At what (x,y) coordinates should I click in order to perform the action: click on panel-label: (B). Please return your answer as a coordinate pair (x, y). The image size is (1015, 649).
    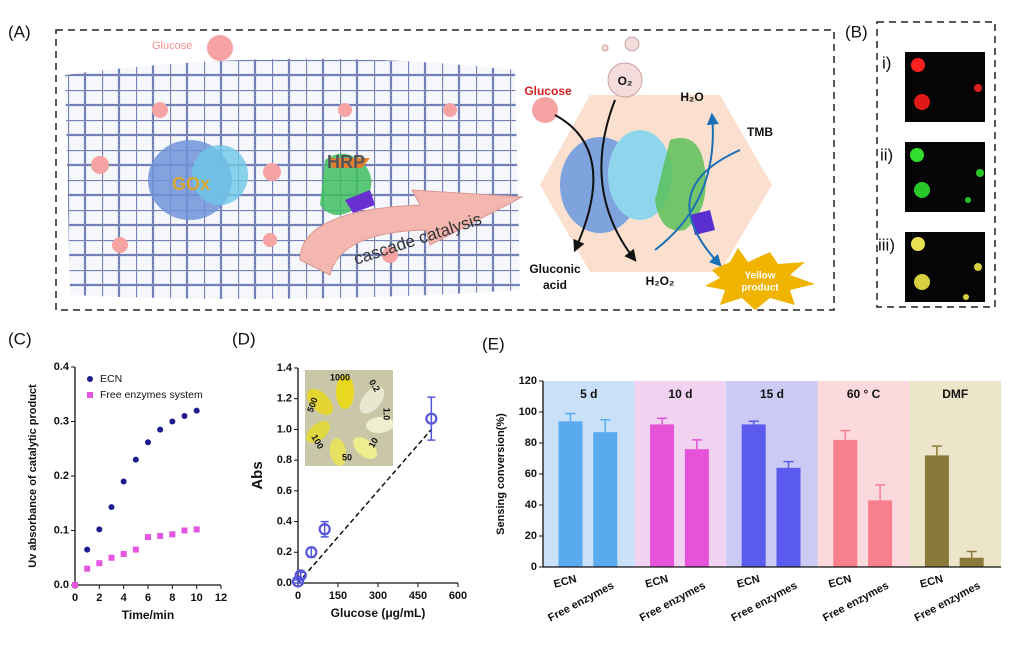
    Looking at the image, I should click on (856, 31).